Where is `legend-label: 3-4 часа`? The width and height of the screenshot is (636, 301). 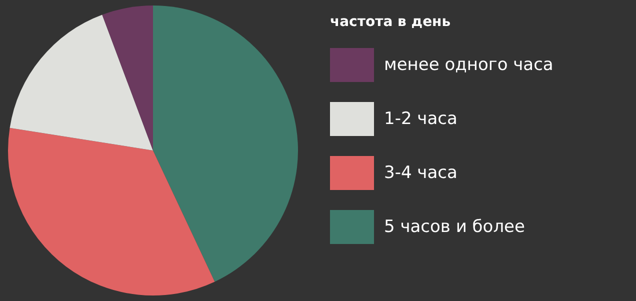 legend-label: 3-4 часа is located at coordinates (421, 173).